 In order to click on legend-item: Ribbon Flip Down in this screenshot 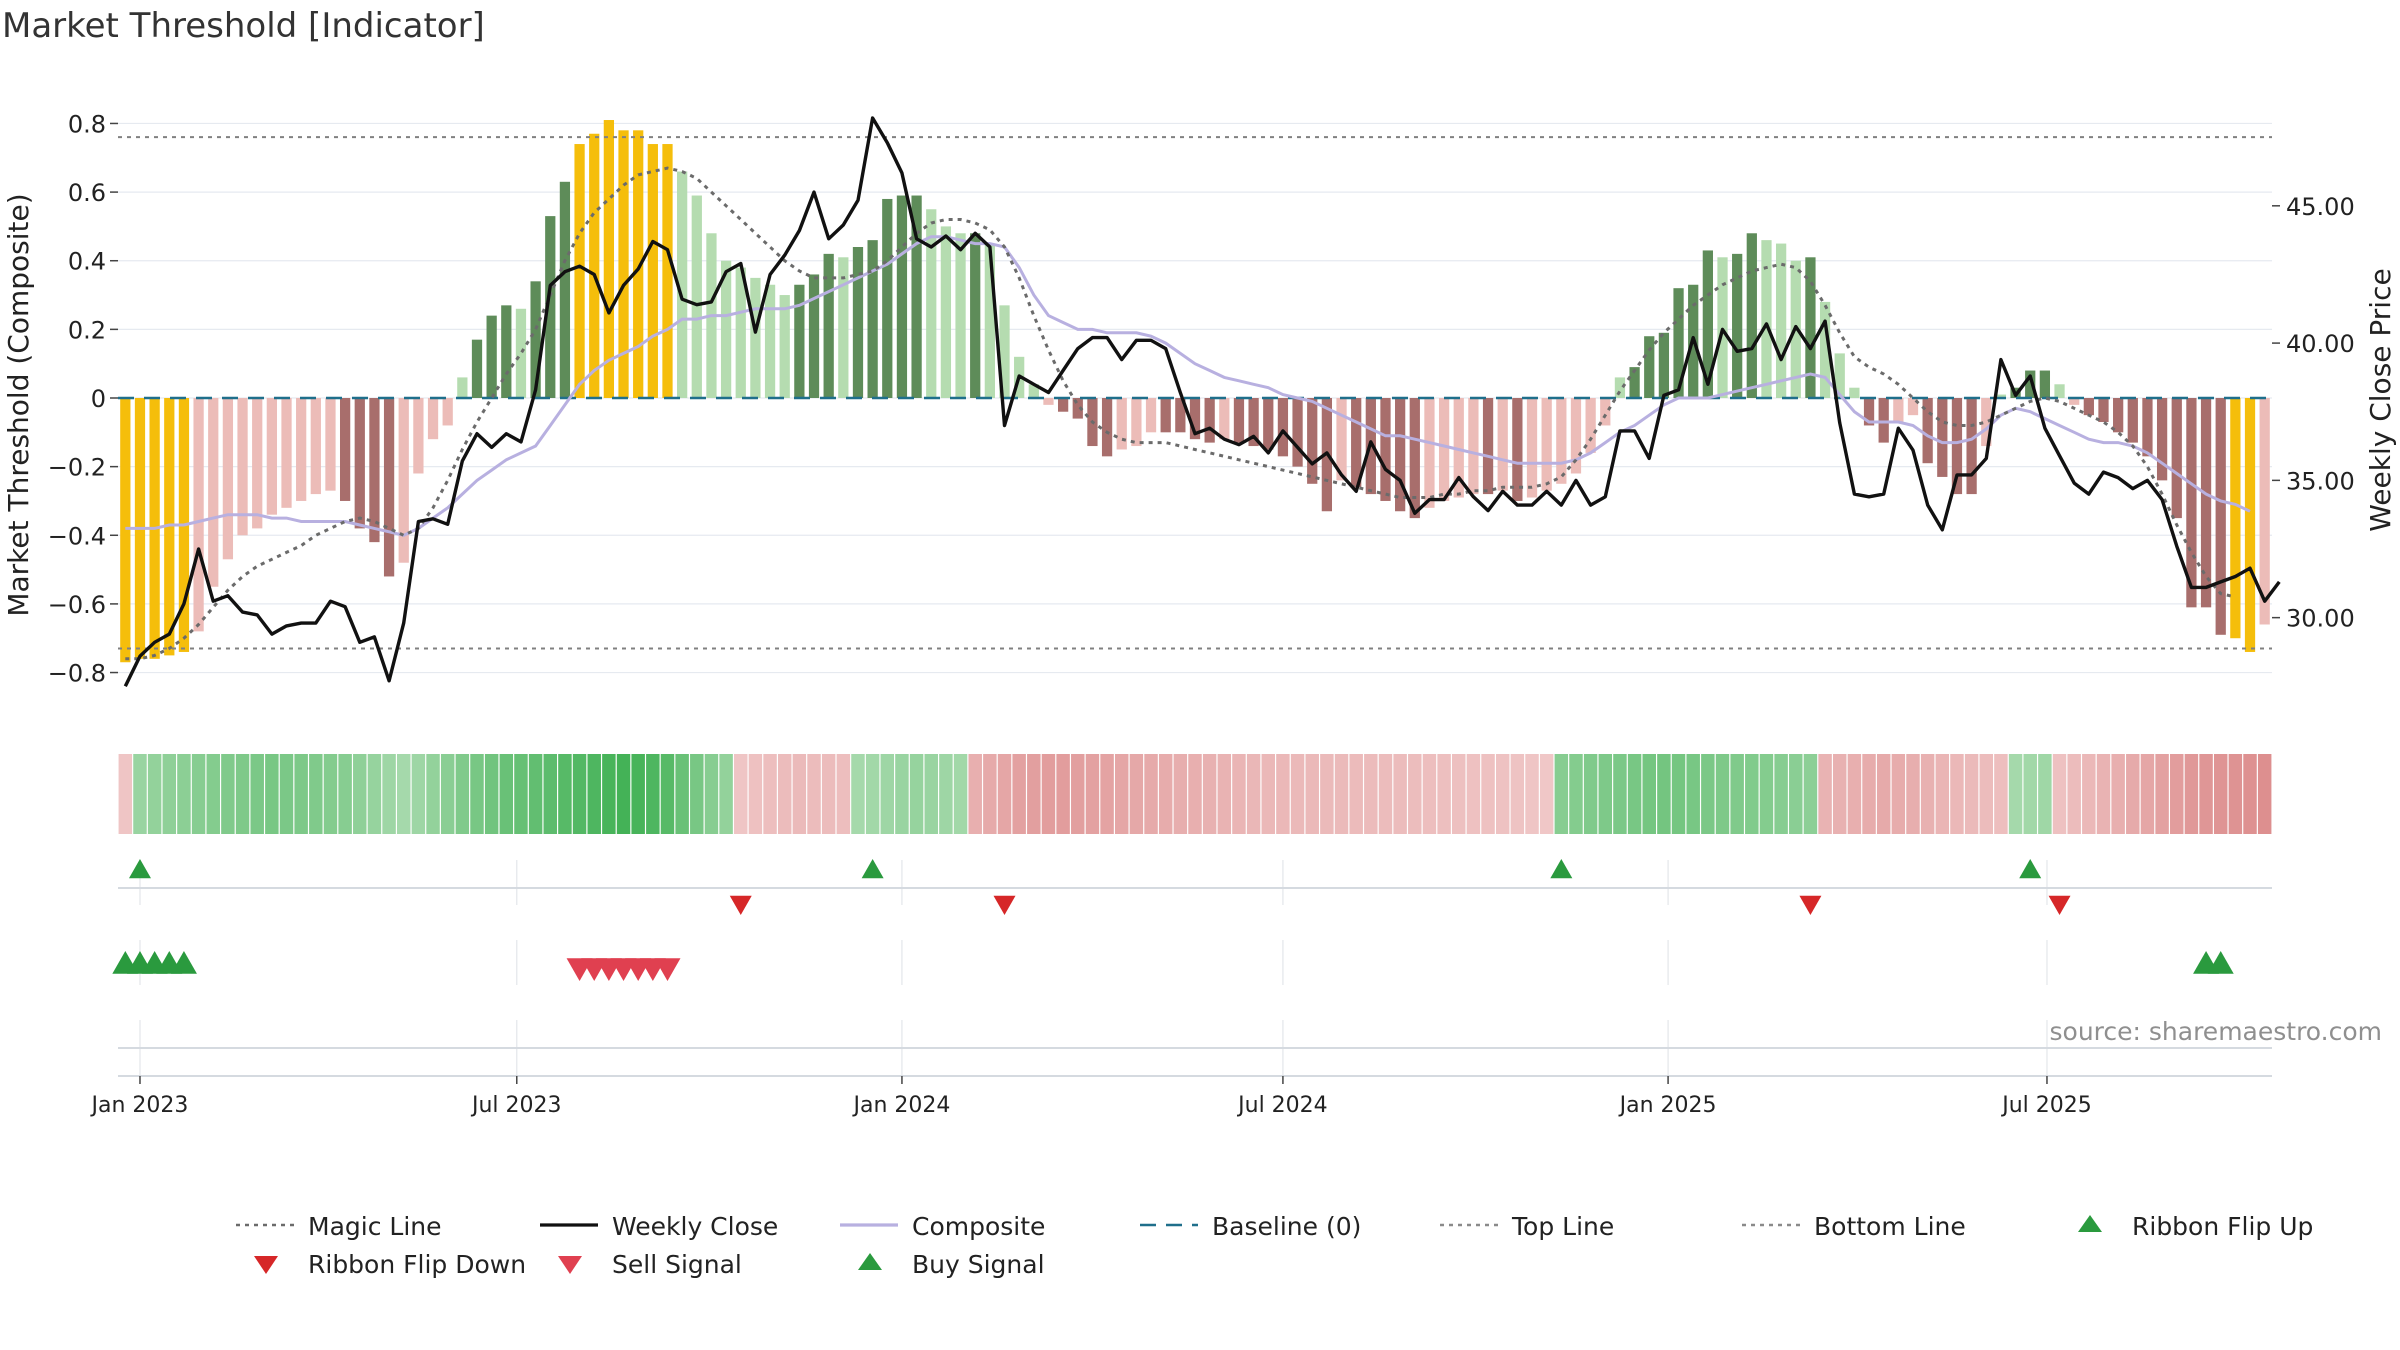, I will do `click(390, 1264)`.